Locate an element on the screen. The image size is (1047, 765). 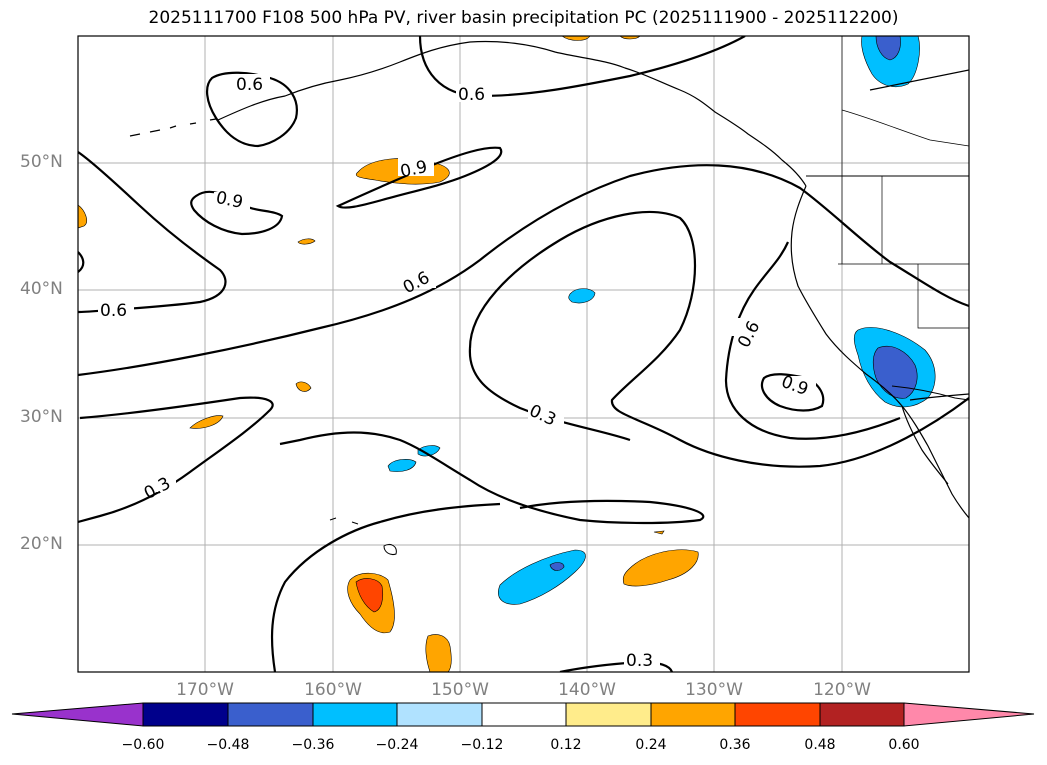
lon-label: 150°W is located at coordinates (460, 690).